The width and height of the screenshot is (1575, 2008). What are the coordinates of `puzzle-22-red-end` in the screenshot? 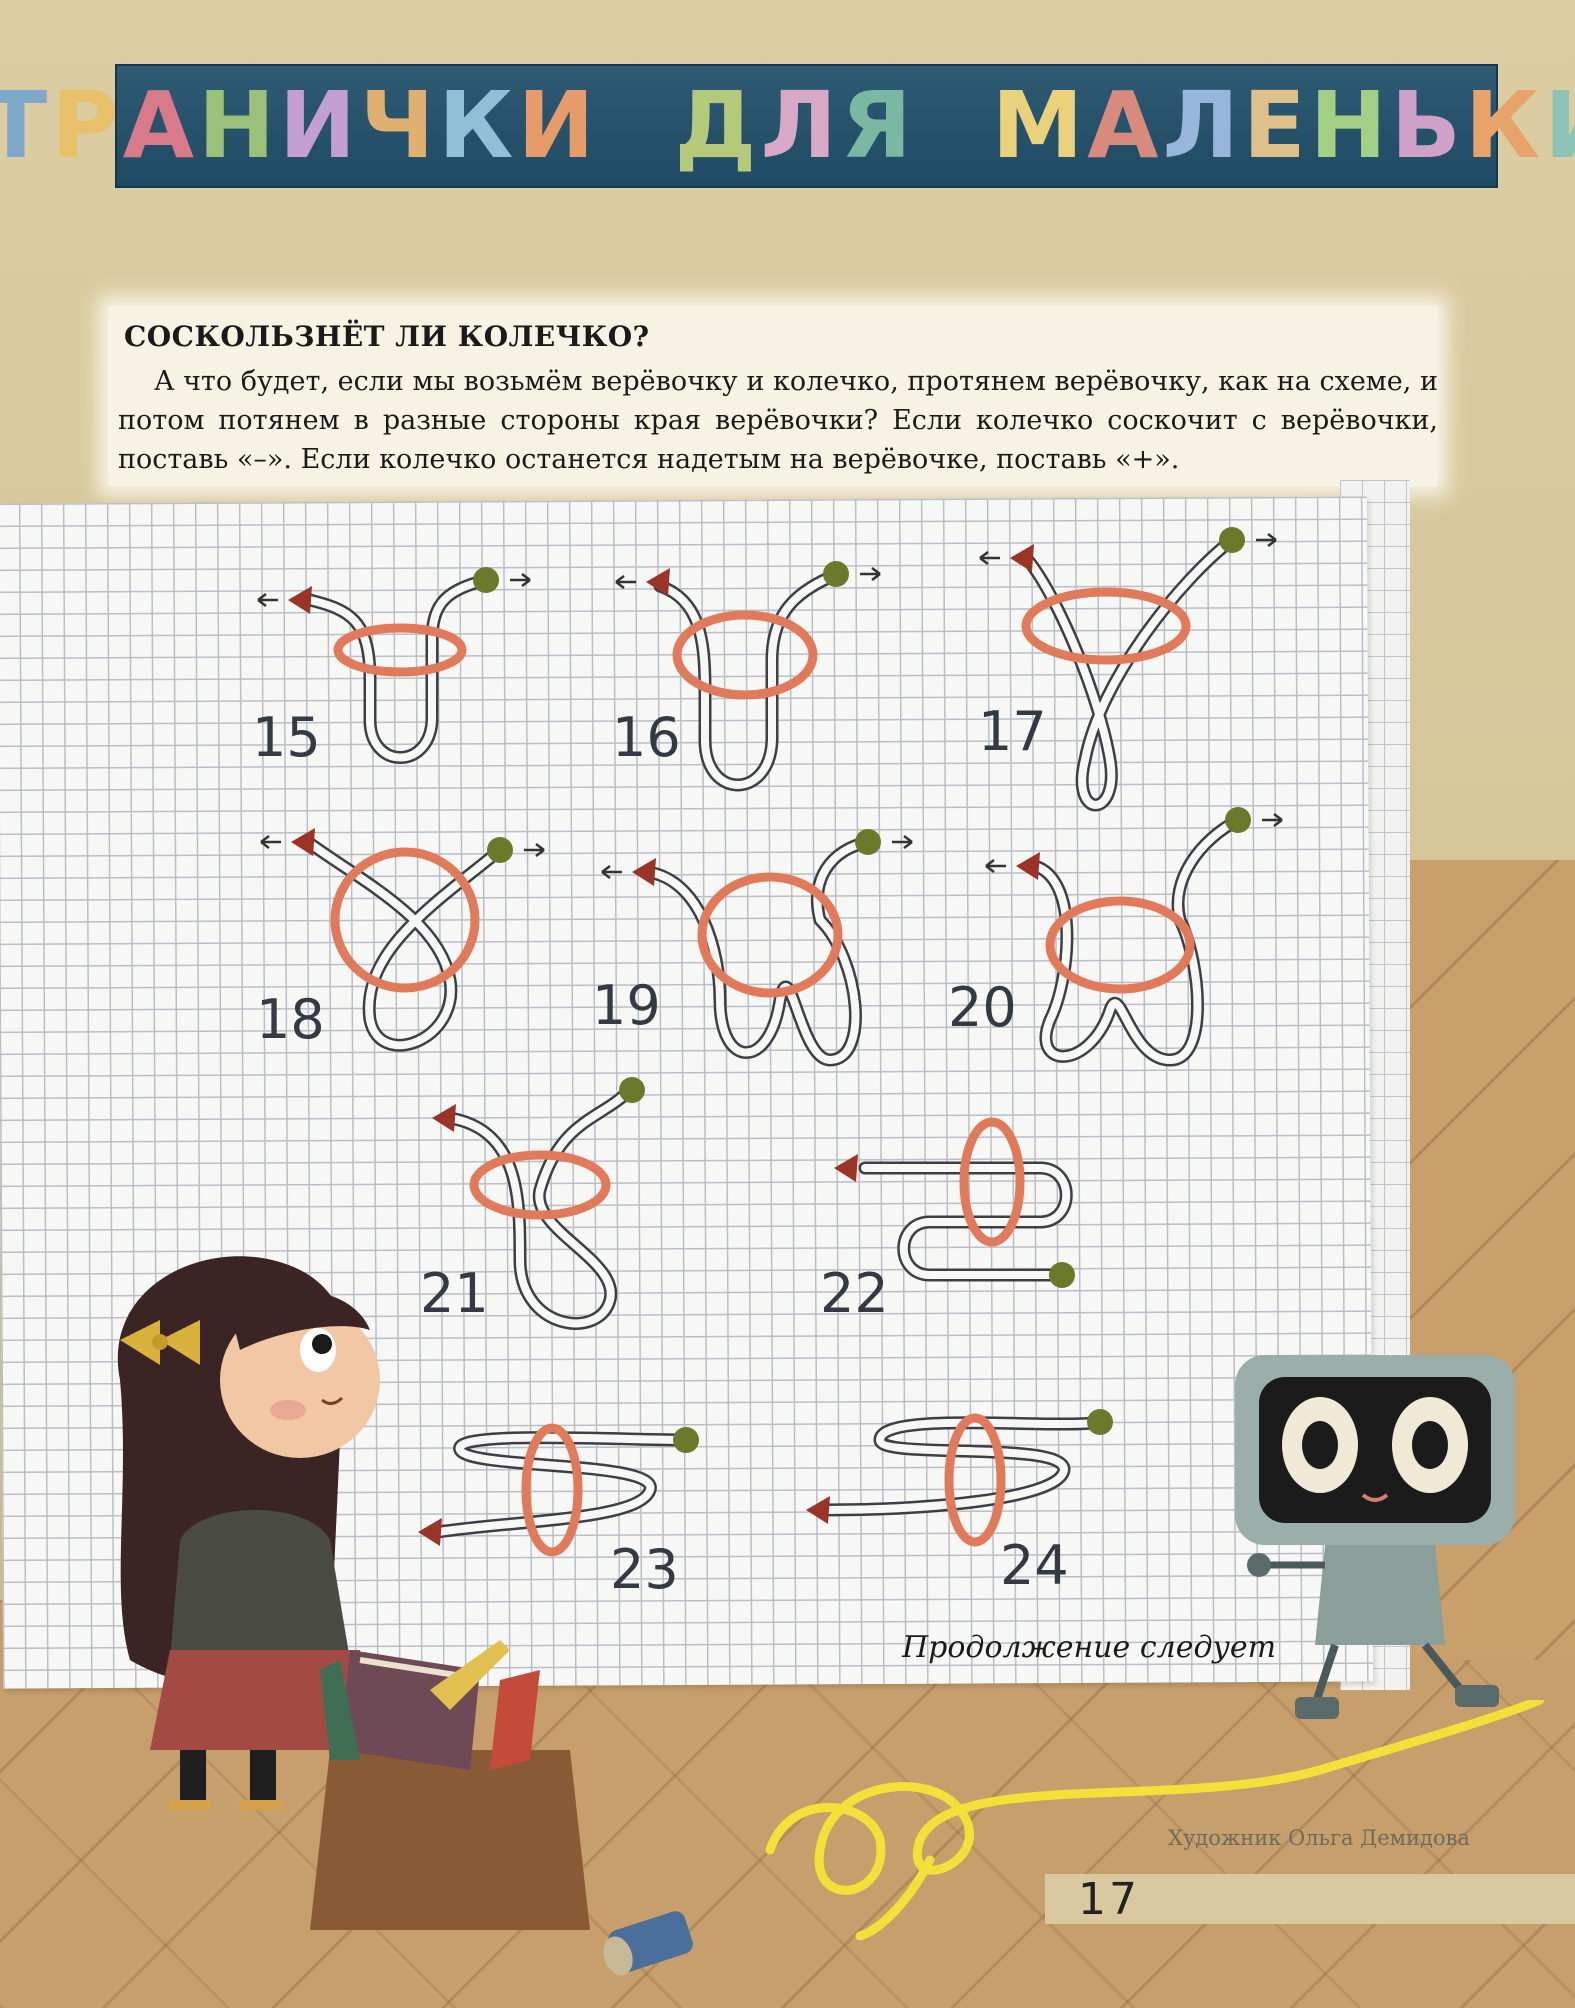 It's located at (846, 1168).